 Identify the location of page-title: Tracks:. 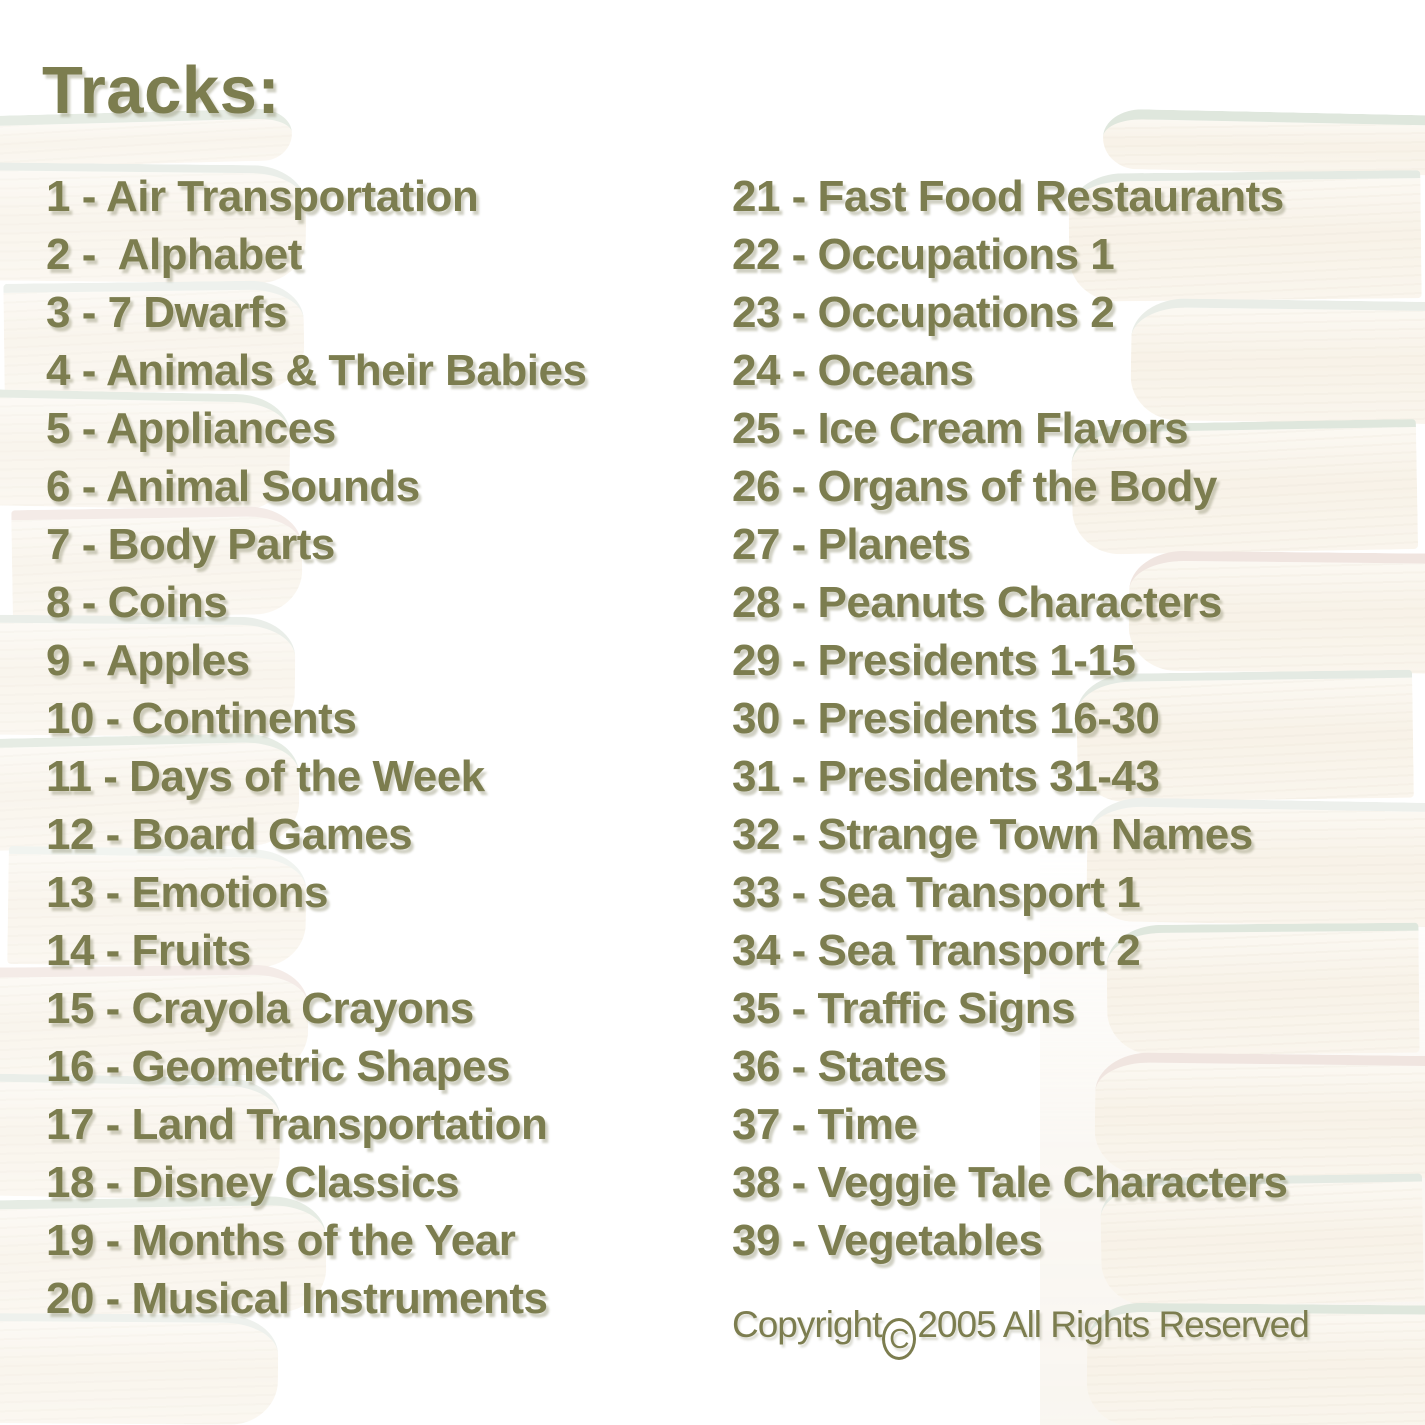
(161, 90).